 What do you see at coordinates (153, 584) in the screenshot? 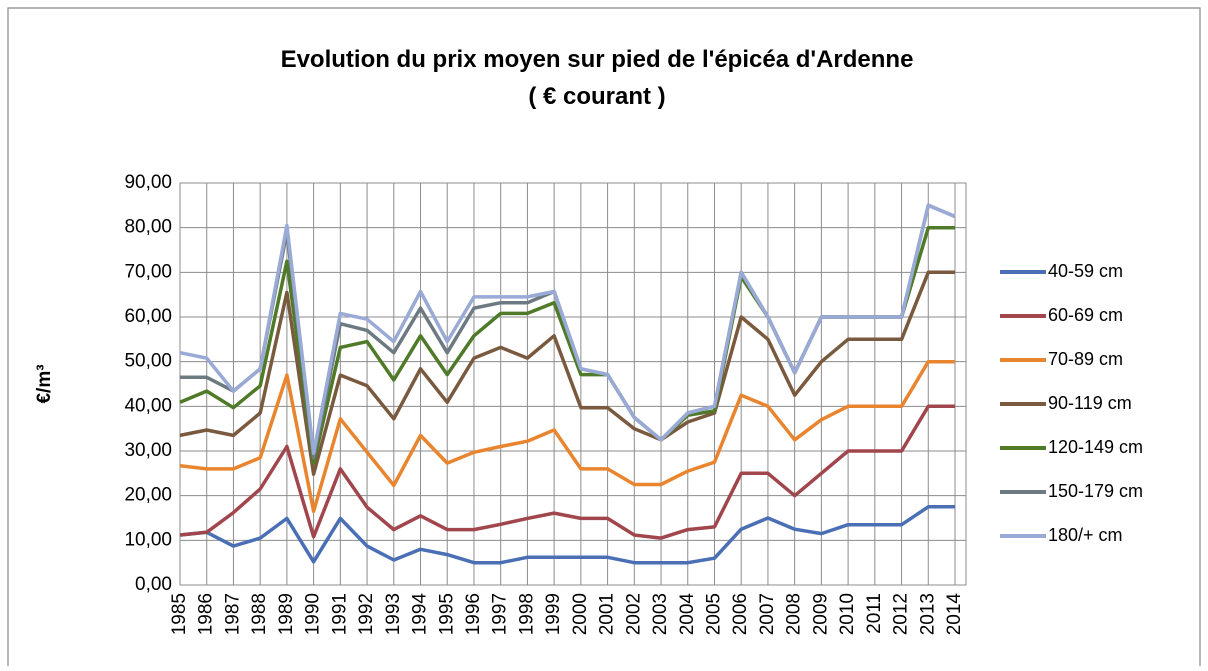
I see `y-tick-label: 0,00` at bounding box center [153, 584].